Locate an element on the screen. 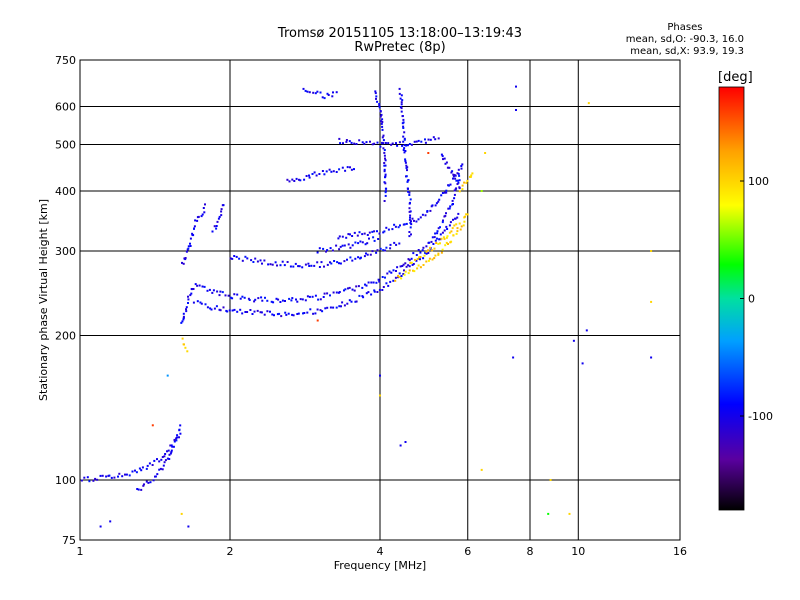  y-tick-label: 300 is located at coordinates (65, 251).